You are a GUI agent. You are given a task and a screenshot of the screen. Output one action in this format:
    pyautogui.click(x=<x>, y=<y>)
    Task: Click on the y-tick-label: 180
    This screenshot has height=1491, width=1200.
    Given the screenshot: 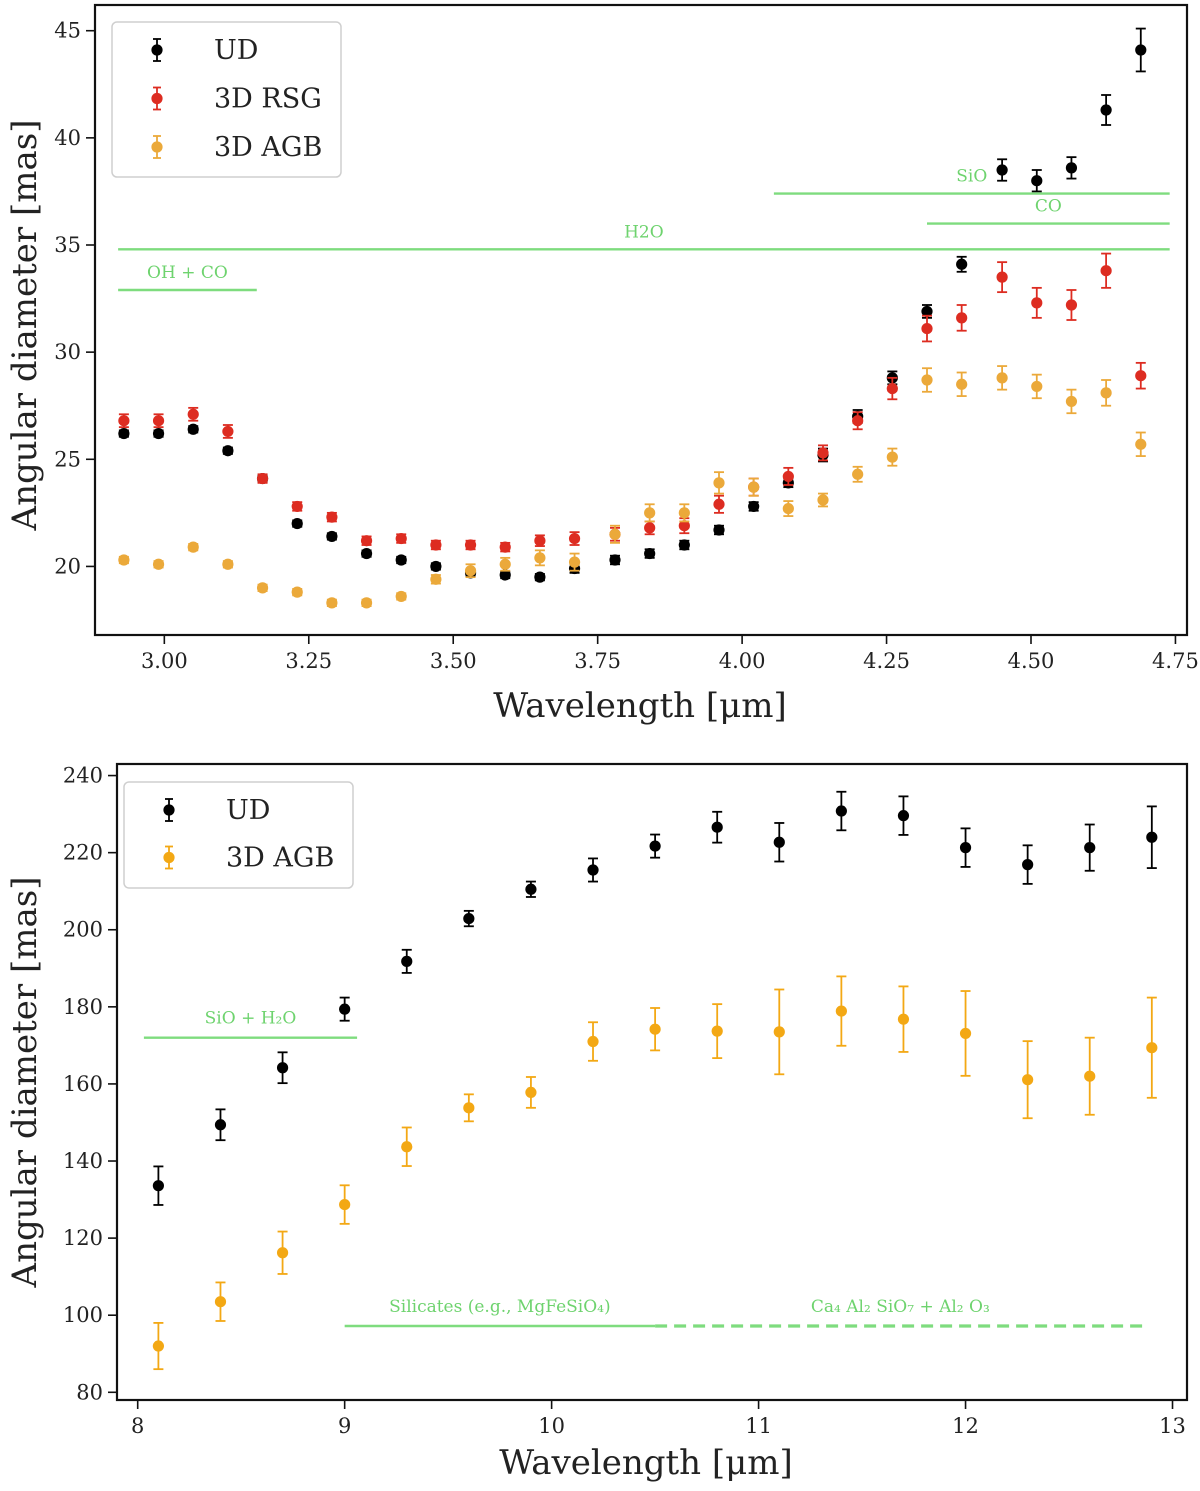 What is the action you would take?
    pyautogui.click(x=83, y=1007)
    